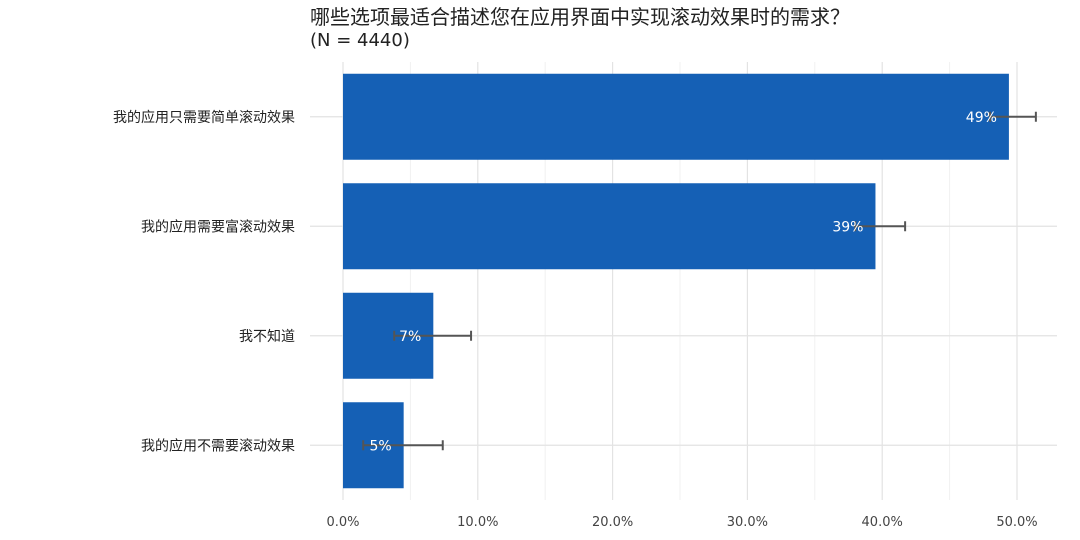  What do you see at coordinates (342, 522) in the screenshot?
I see `x-tick-label: 0.0%` at bounding box center [342, 522].